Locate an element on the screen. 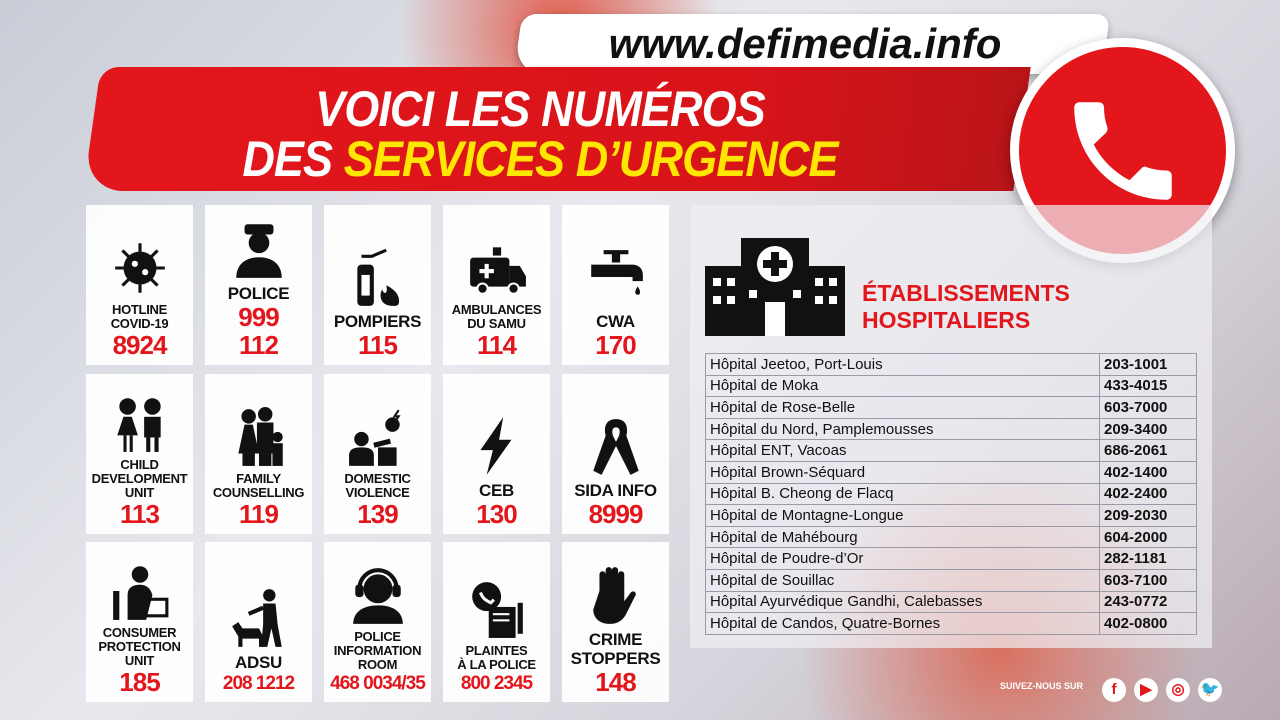 The image size is (1280, 720). phone-complaint-icon is located at coordinates (497, 610).